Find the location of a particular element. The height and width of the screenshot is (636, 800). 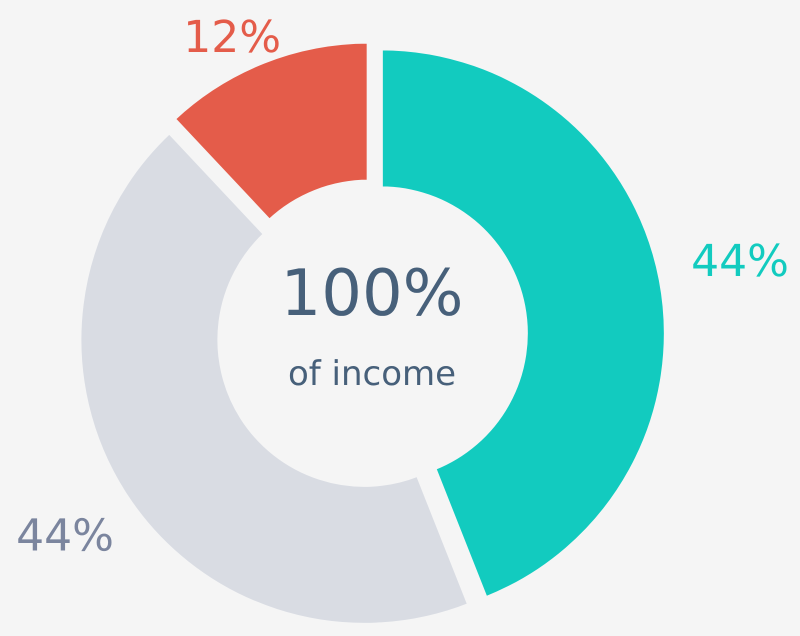

text: of income is located at coordinates (372, 374).